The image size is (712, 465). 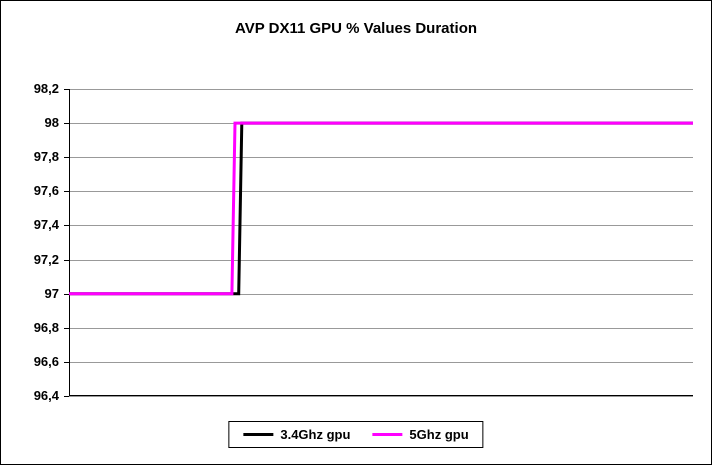 I want to click on y-axis-tick-label: 96,4, so click(x=46, y=395).